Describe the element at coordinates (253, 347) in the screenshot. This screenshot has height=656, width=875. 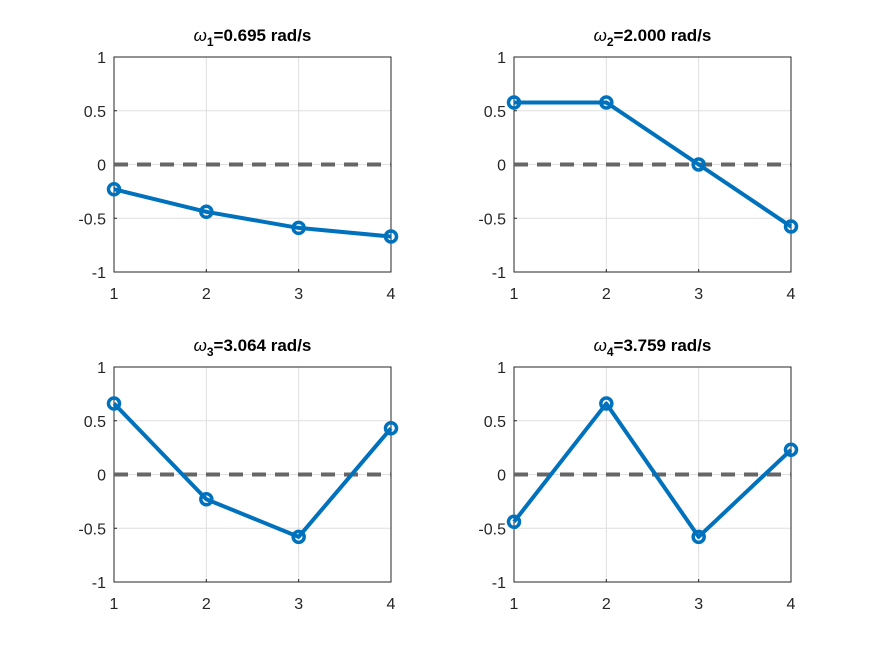
I see `subplot-title: ω3=3.064 rad/s` at that location.